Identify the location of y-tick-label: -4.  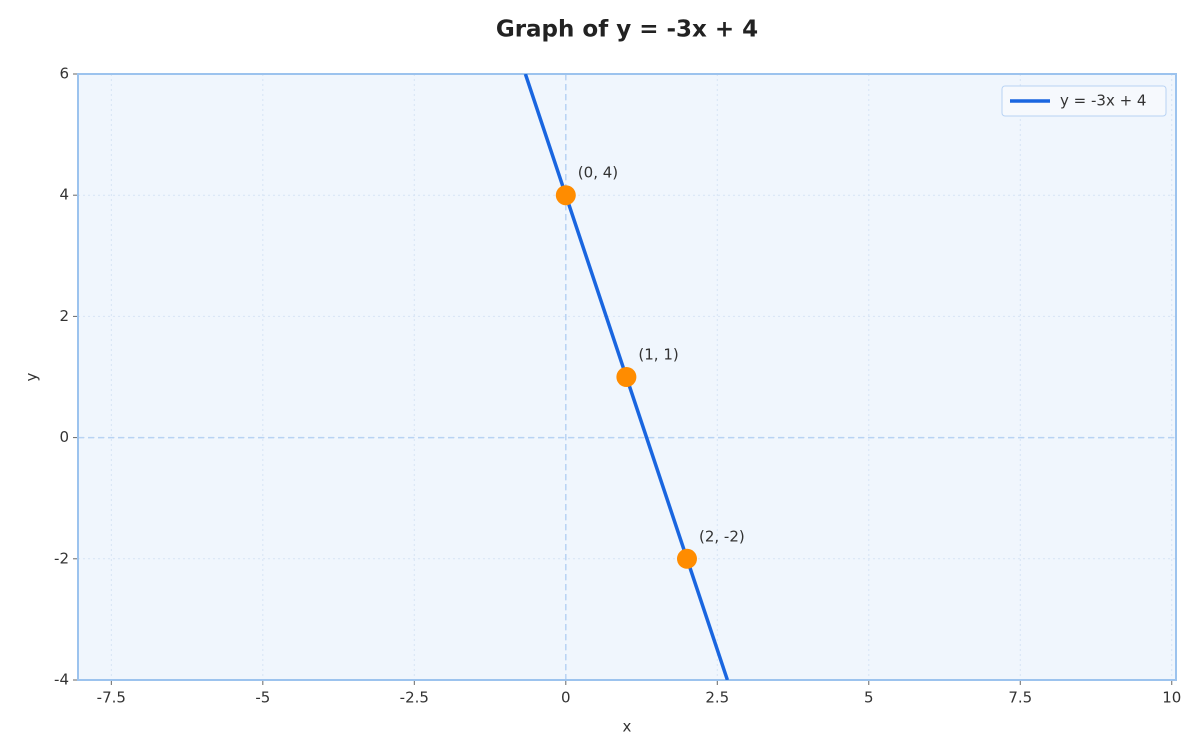
(61, 680).